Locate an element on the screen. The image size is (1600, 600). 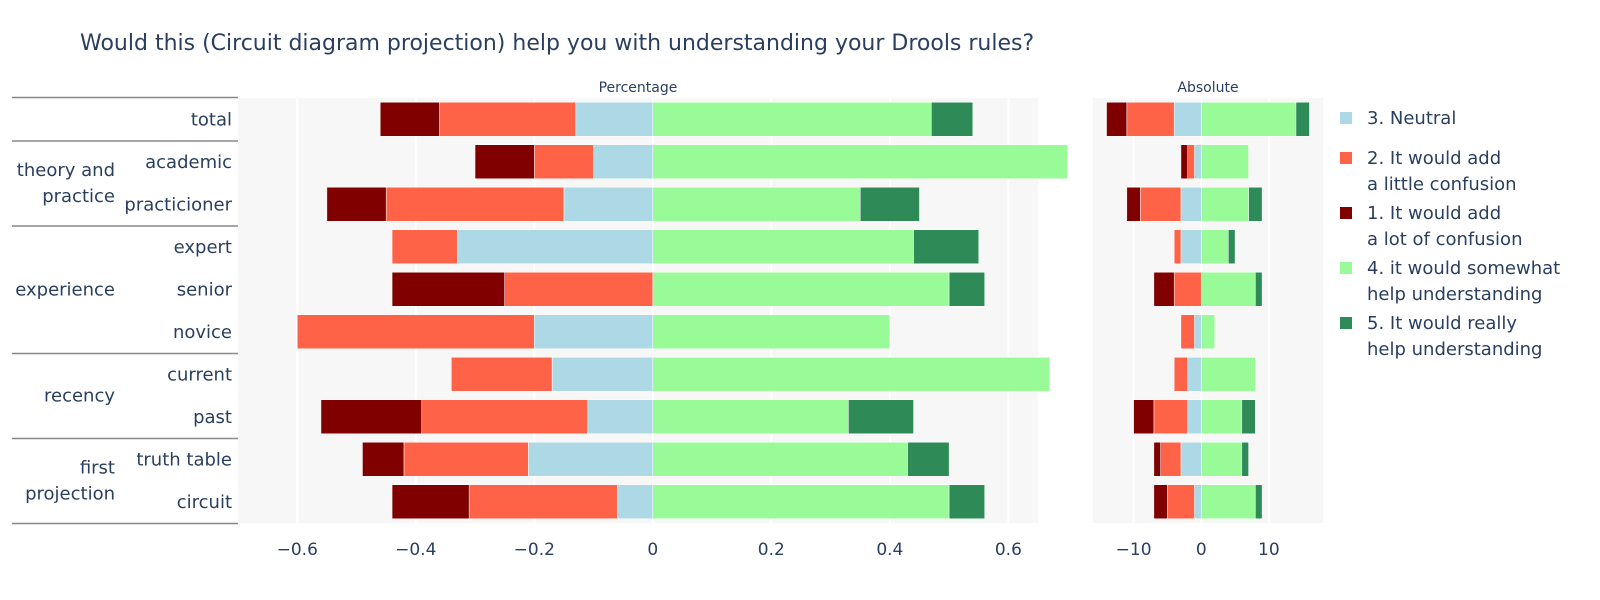
abs-bar-lot-past is located at coordinates (1144, 416).